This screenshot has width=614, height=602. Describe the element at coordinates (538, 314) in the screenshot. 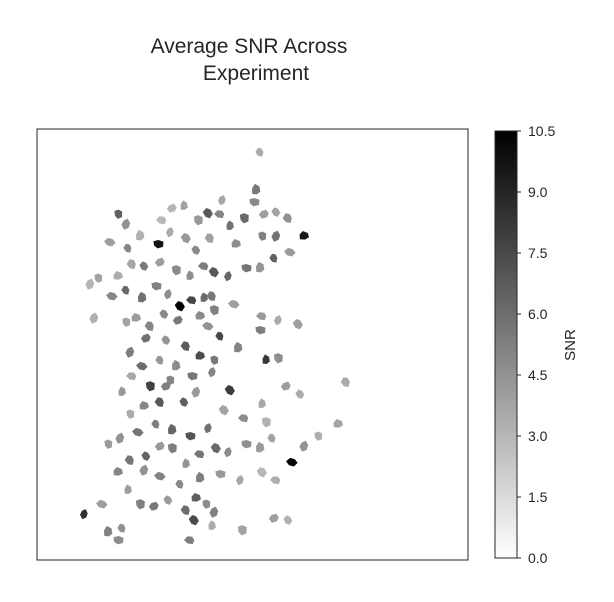

I see `colorbar-tick-label: 6.0` at that location.